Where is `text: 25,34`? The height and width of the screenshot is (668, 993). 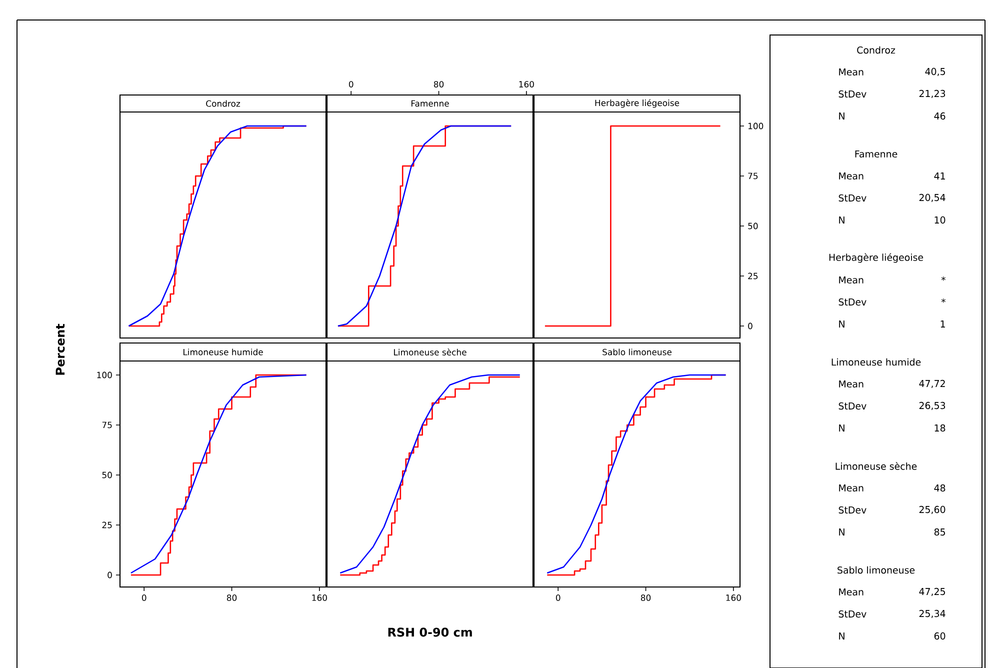
text: 25,34 is located at coordinates (932, 614).